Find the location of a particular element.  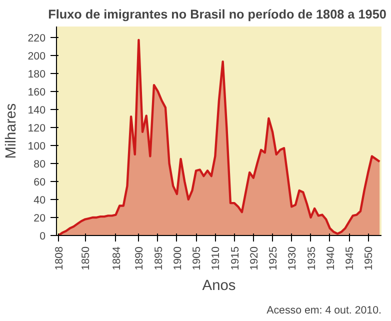

y-tick-label: 60 is located at coordinates (40, 182).